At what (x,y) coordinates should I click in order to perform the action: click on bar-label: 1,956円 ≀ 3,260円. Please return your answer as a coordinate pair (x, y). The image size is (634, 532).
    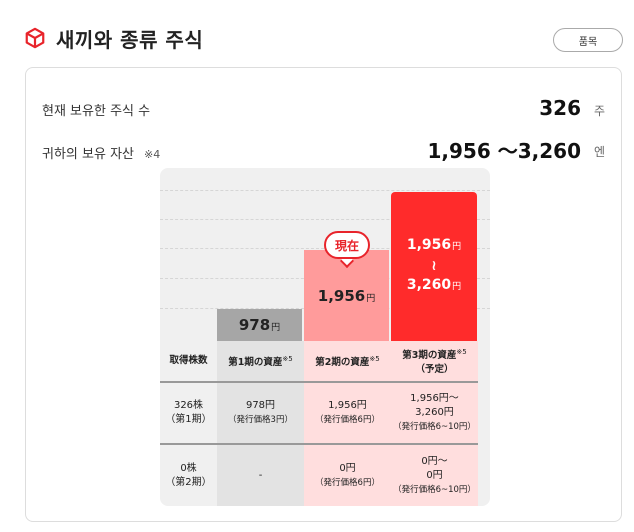
    Looking at the image, I should click on (434, 265).